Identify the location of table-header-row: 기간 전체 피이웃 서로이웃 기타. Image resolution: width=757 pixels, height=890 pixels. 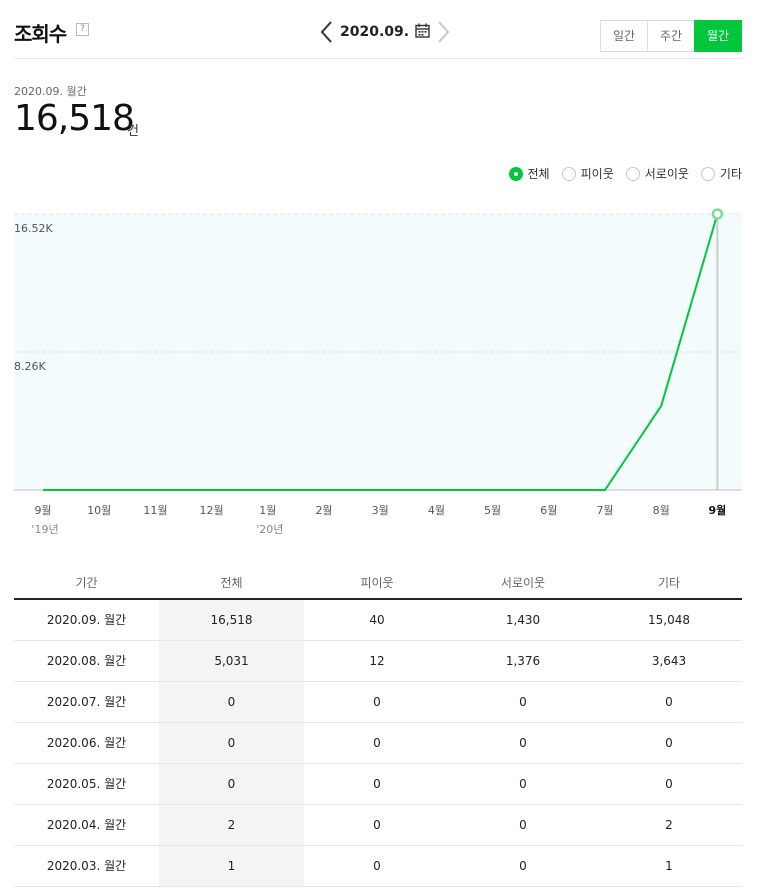
(378, 583).